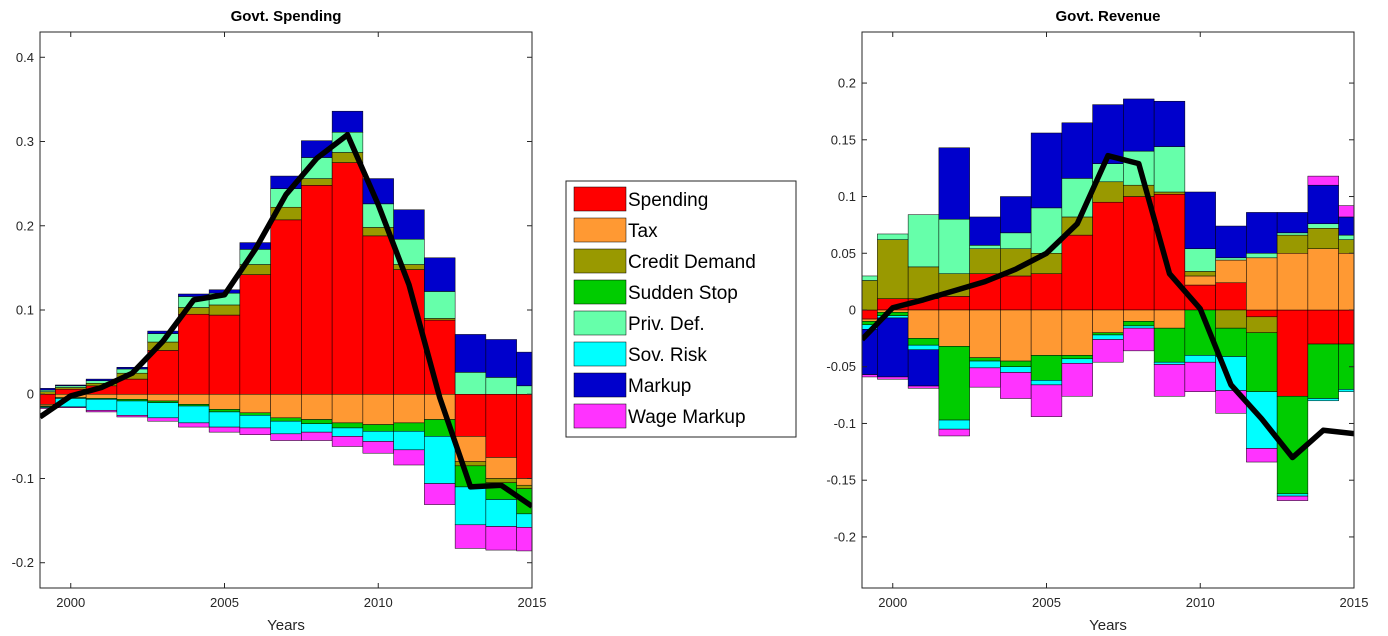 The image size is (1388, 636). I want to click on revenue-bar-wage-markup-2010, so click(1200, 376).